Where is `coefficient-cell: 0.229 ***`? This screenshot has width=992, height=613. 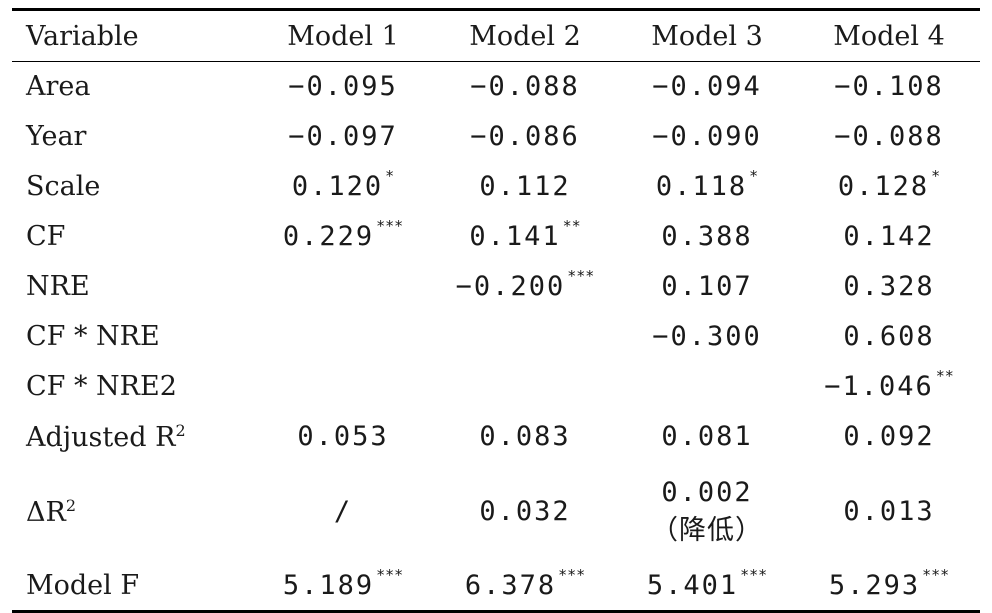
coefficient-cell: 0.229 *** is located at coordinates (343, 237).